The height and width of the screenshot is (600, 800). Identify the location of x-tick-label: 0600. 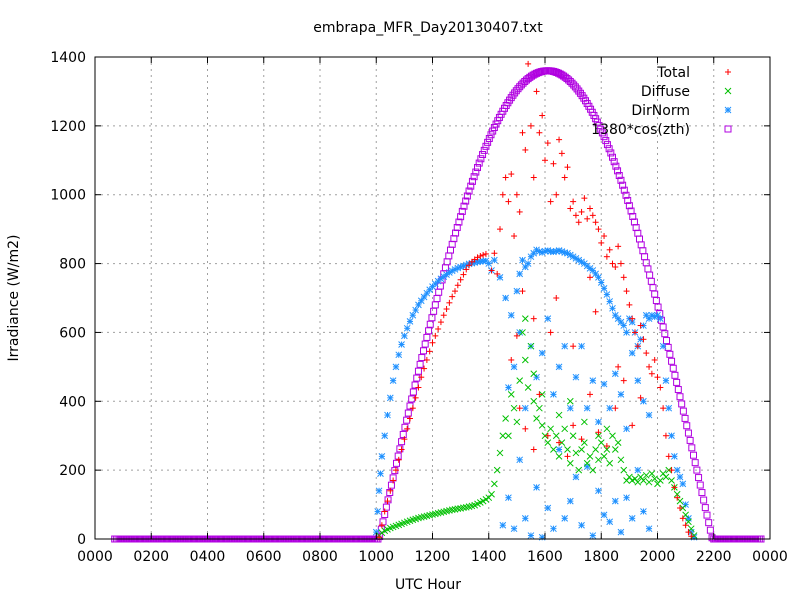
(264, 557).